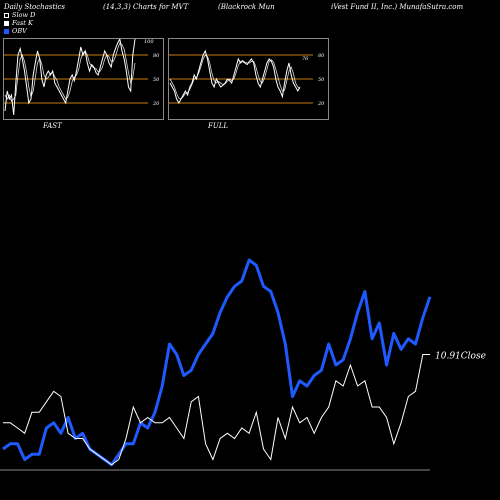 The height and width of the screenshot is (500, 500). What do you see at coordinates (397, 7) in the screenshot?
I see `chart-title-site: iVest Fund II, Inc.) MunafaSutra.com` at bounding box center [397, 7].